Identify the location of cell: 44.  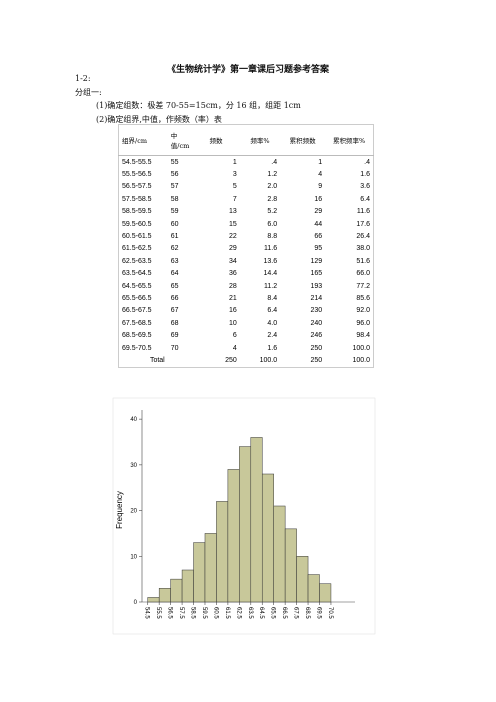
(318, 224).